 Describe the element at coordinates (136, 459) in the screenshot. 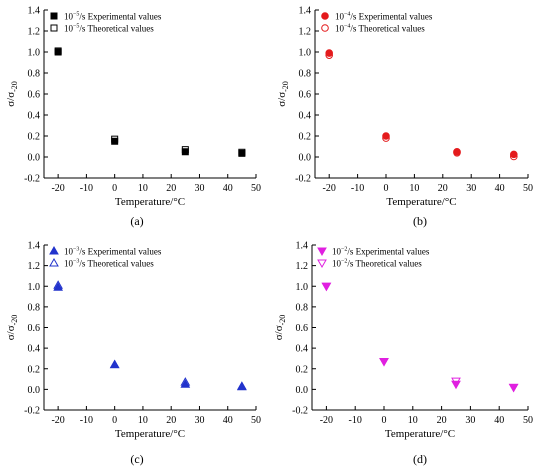

I see `panel-caption: (c)` at that location.